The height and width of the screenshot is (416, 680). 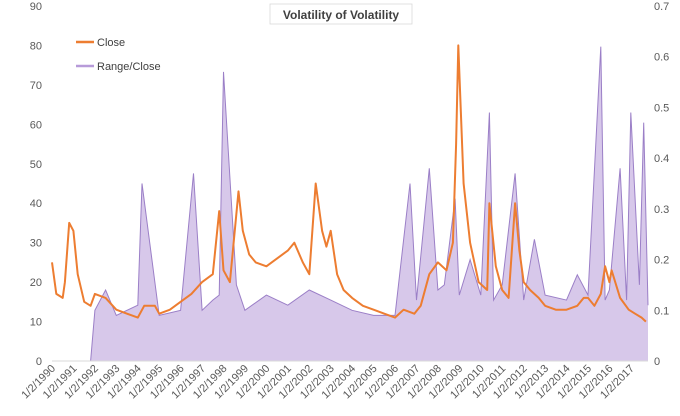 I want to click on y-right-tick-label: 0.6, so click(x=661, y=58).